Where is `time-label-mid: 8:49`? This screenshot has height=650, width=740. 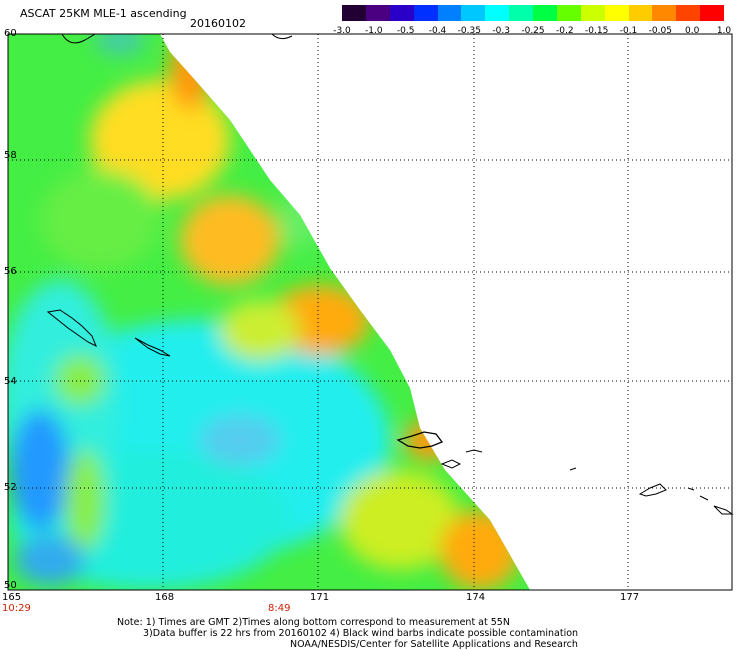
time-label-mid: 8:49 is located at coordinates (279, 608).